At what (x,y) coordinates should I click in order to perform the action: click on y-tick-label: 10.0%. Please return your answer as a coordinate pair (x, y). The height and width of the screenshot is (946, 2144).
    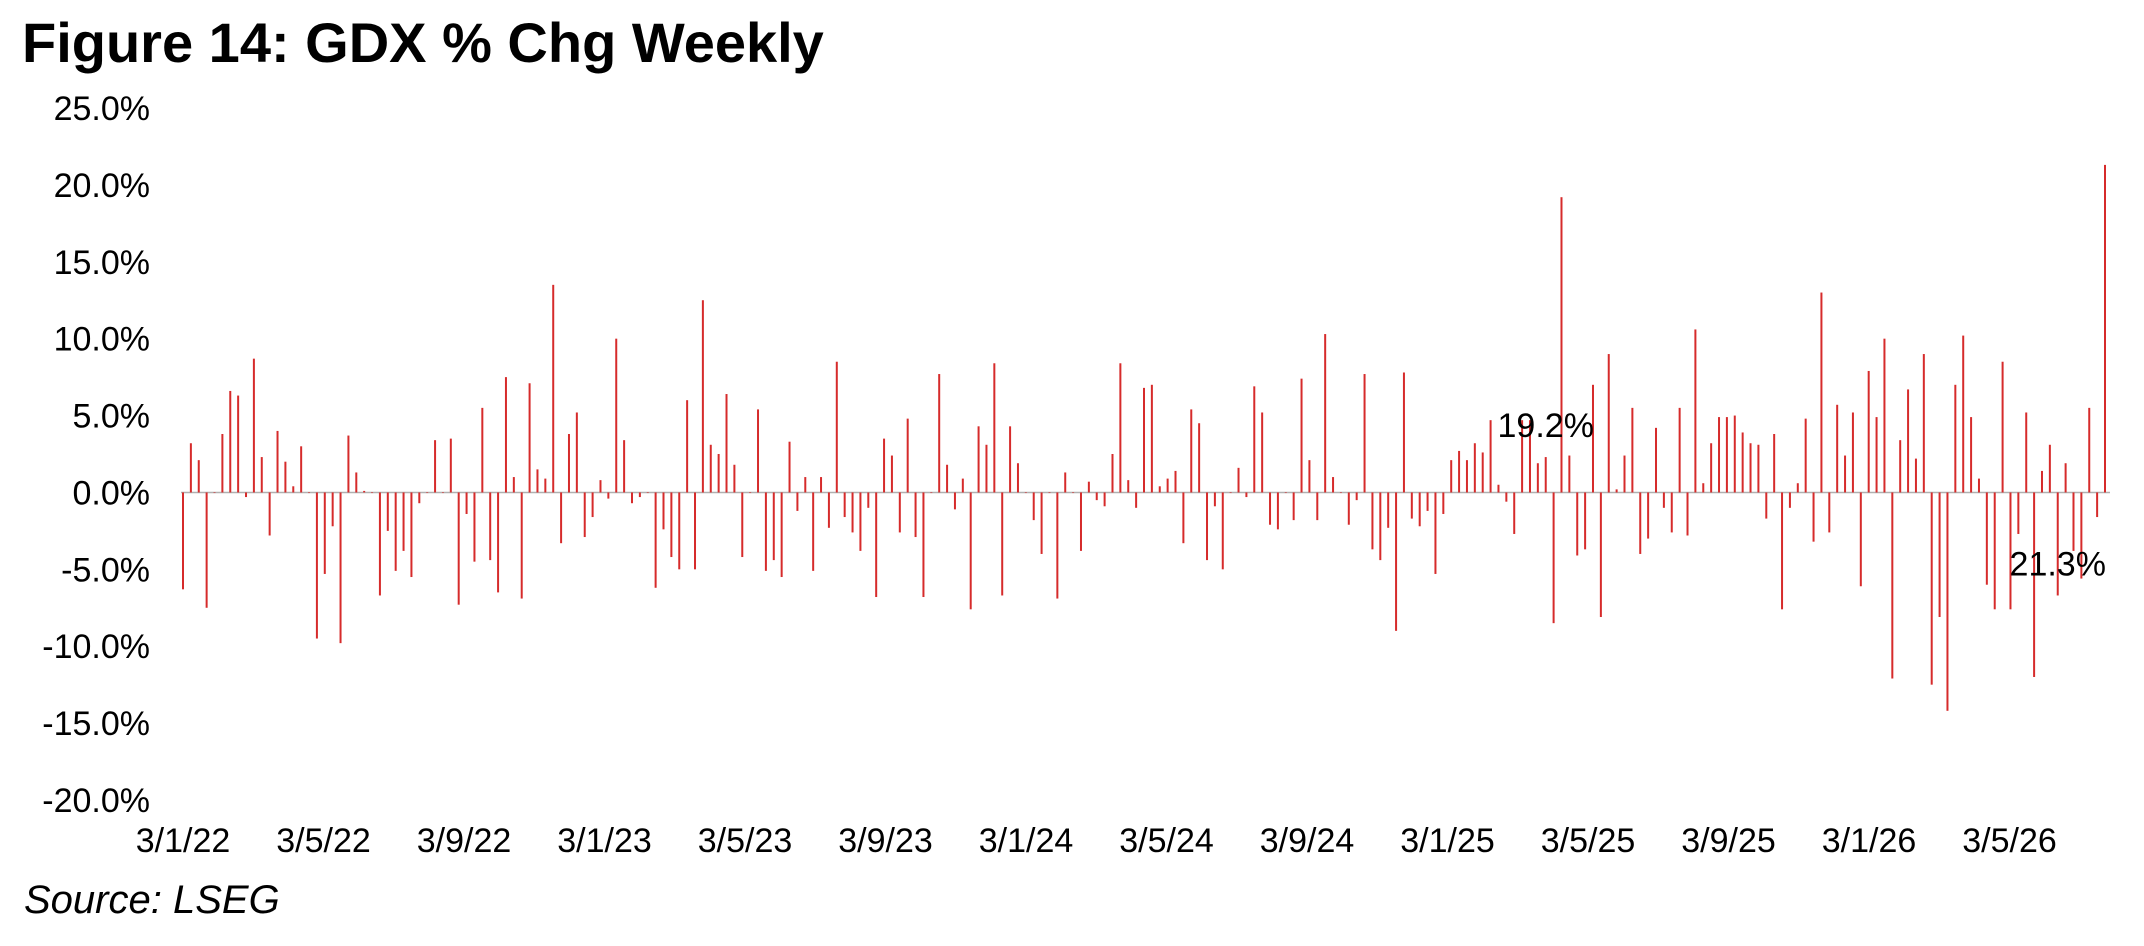
    Looking at the image, I should click on (102, 340).